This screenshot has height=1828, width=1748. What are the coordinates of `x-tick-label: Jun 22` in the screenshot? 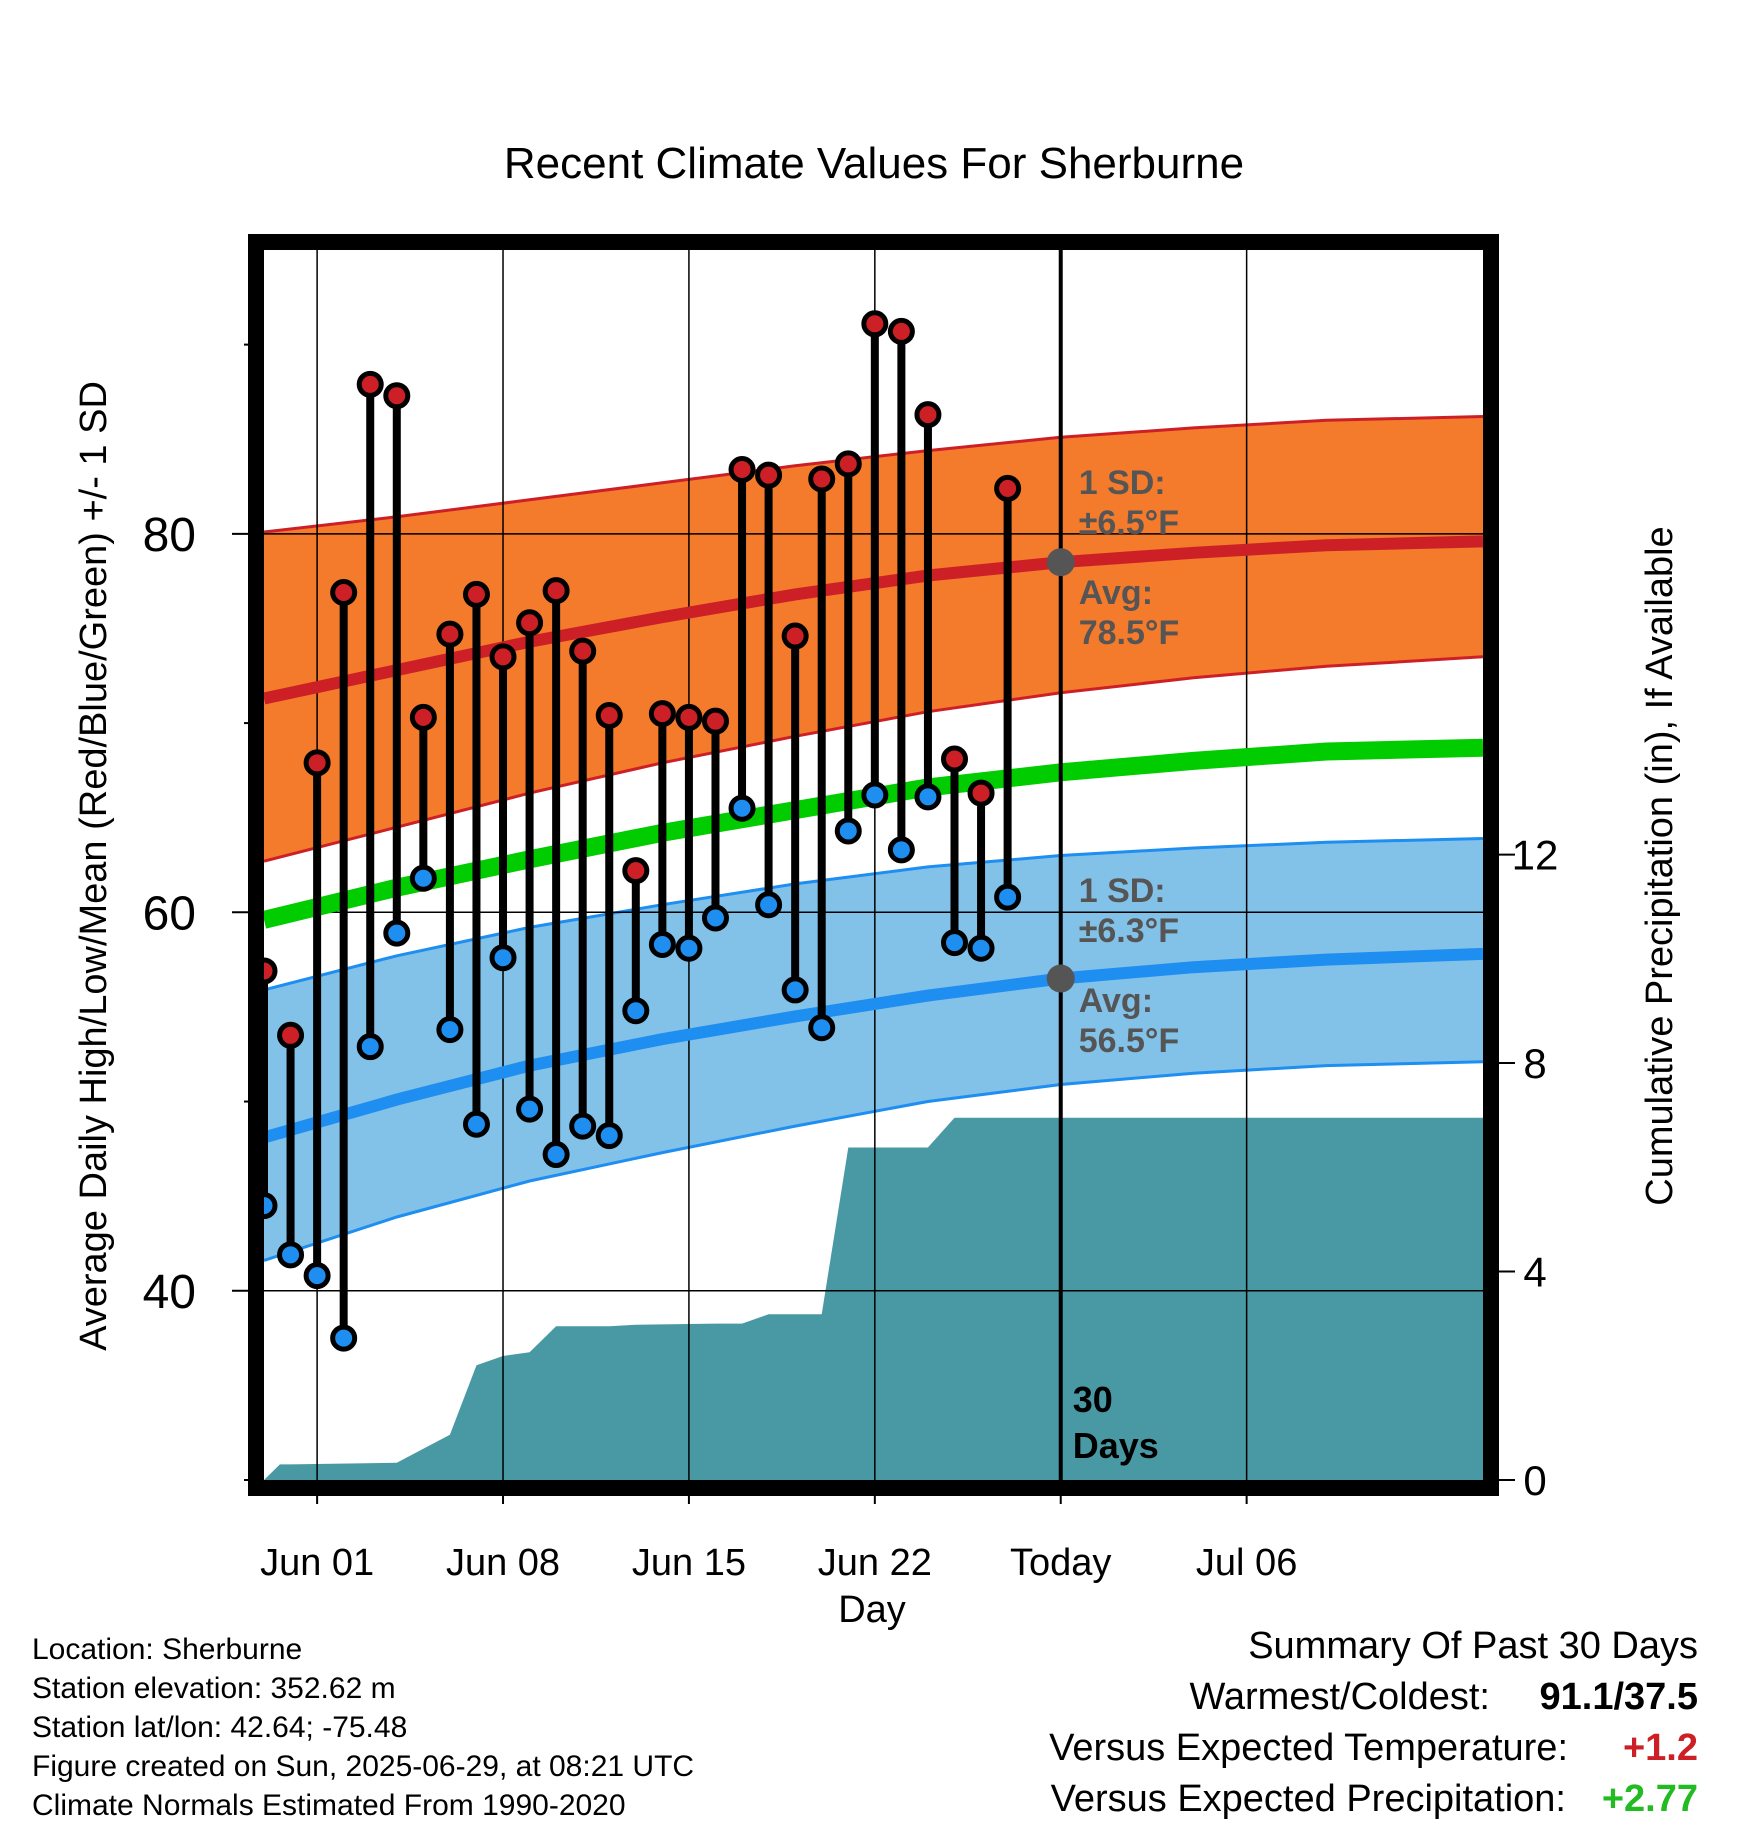 It's located at (875, 1563).